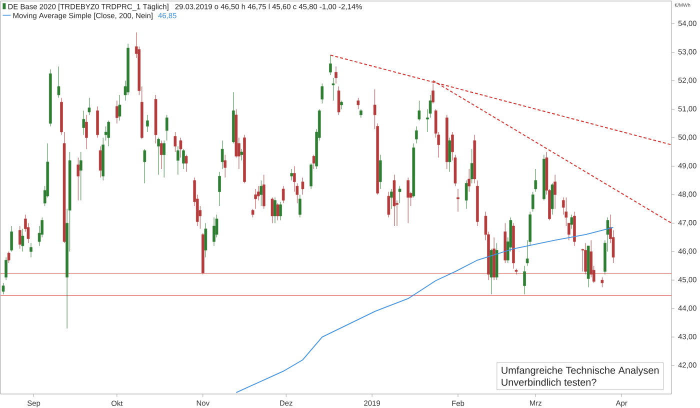  What do you see at coordinates (549, 382) in the screenshot?
I see `annotation: Unverbindlich testen?` at bounding box center [549, 382].